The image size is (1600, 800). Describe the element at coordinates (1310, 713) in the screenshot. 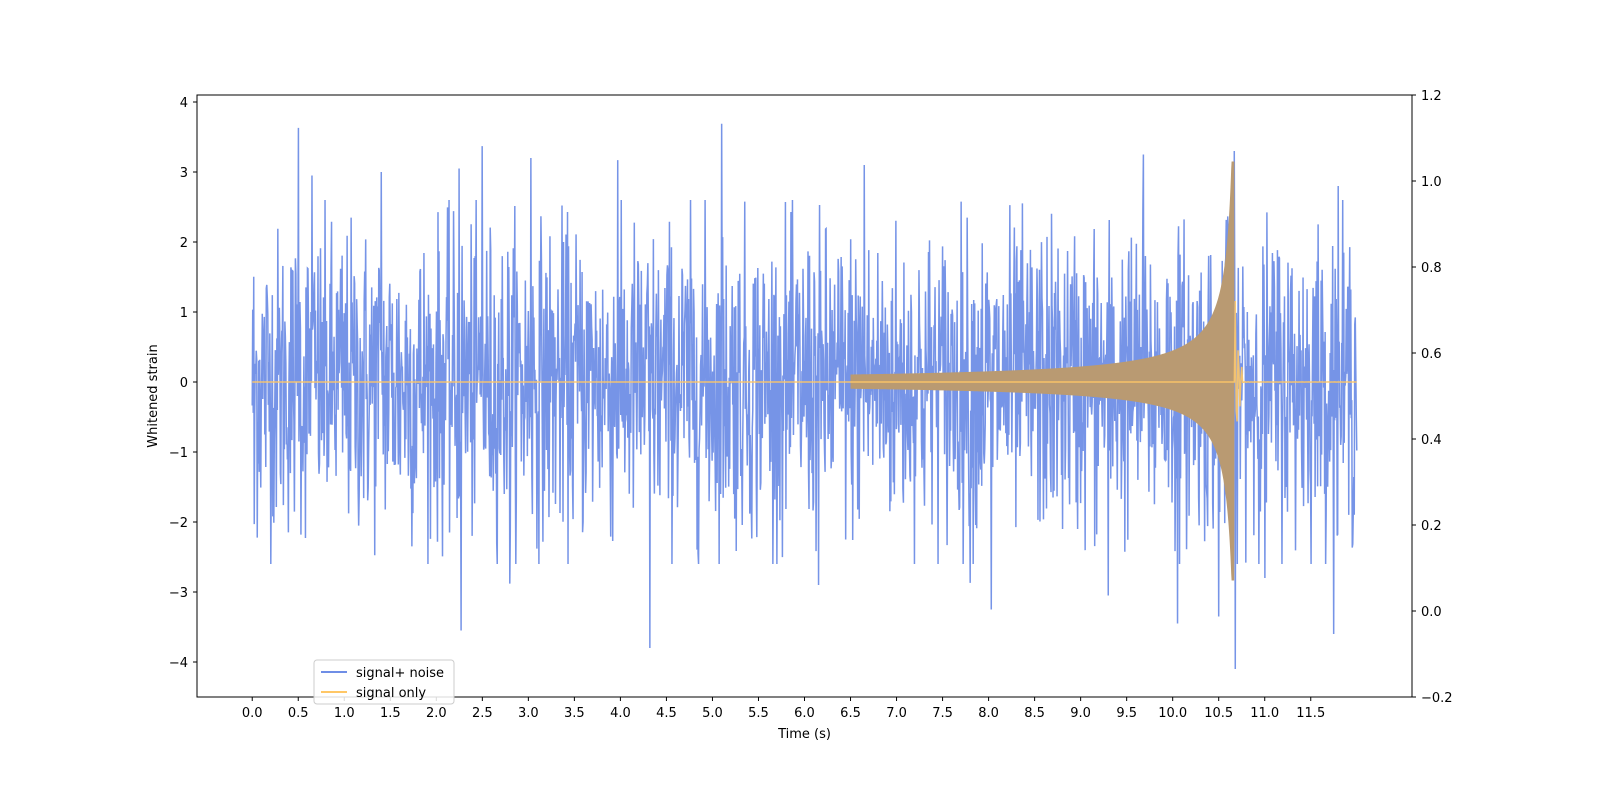

I see `x-tick-label: 11.5` at that location.